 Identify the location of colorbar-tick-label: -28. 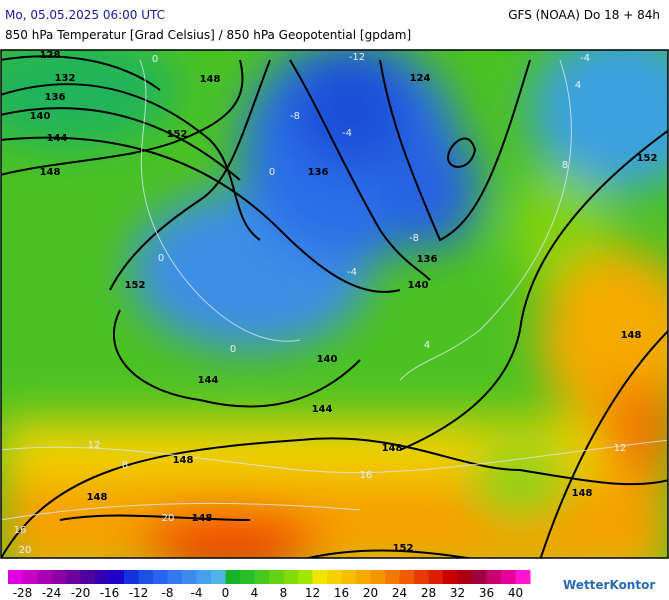
(23, 593).